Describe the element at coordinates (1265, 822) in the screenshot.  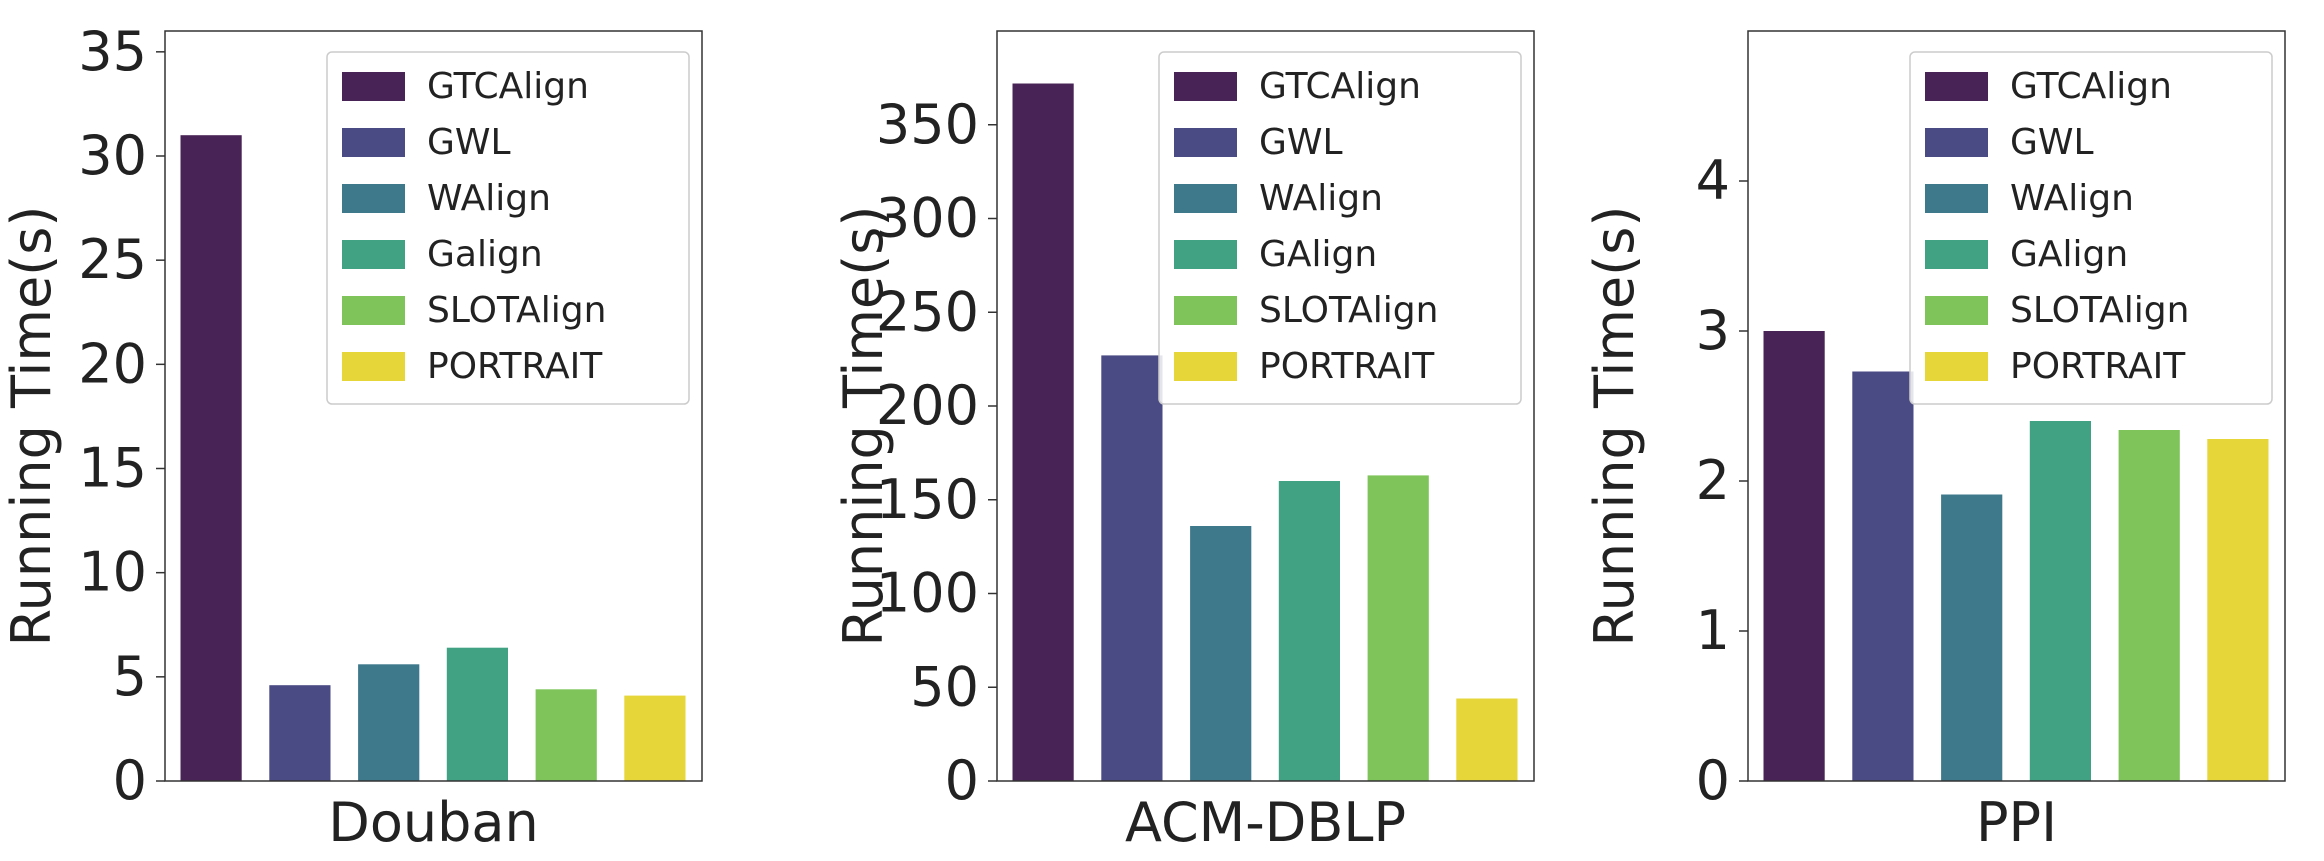
I see `x-axis-label: ACM-DBLP` at that location.